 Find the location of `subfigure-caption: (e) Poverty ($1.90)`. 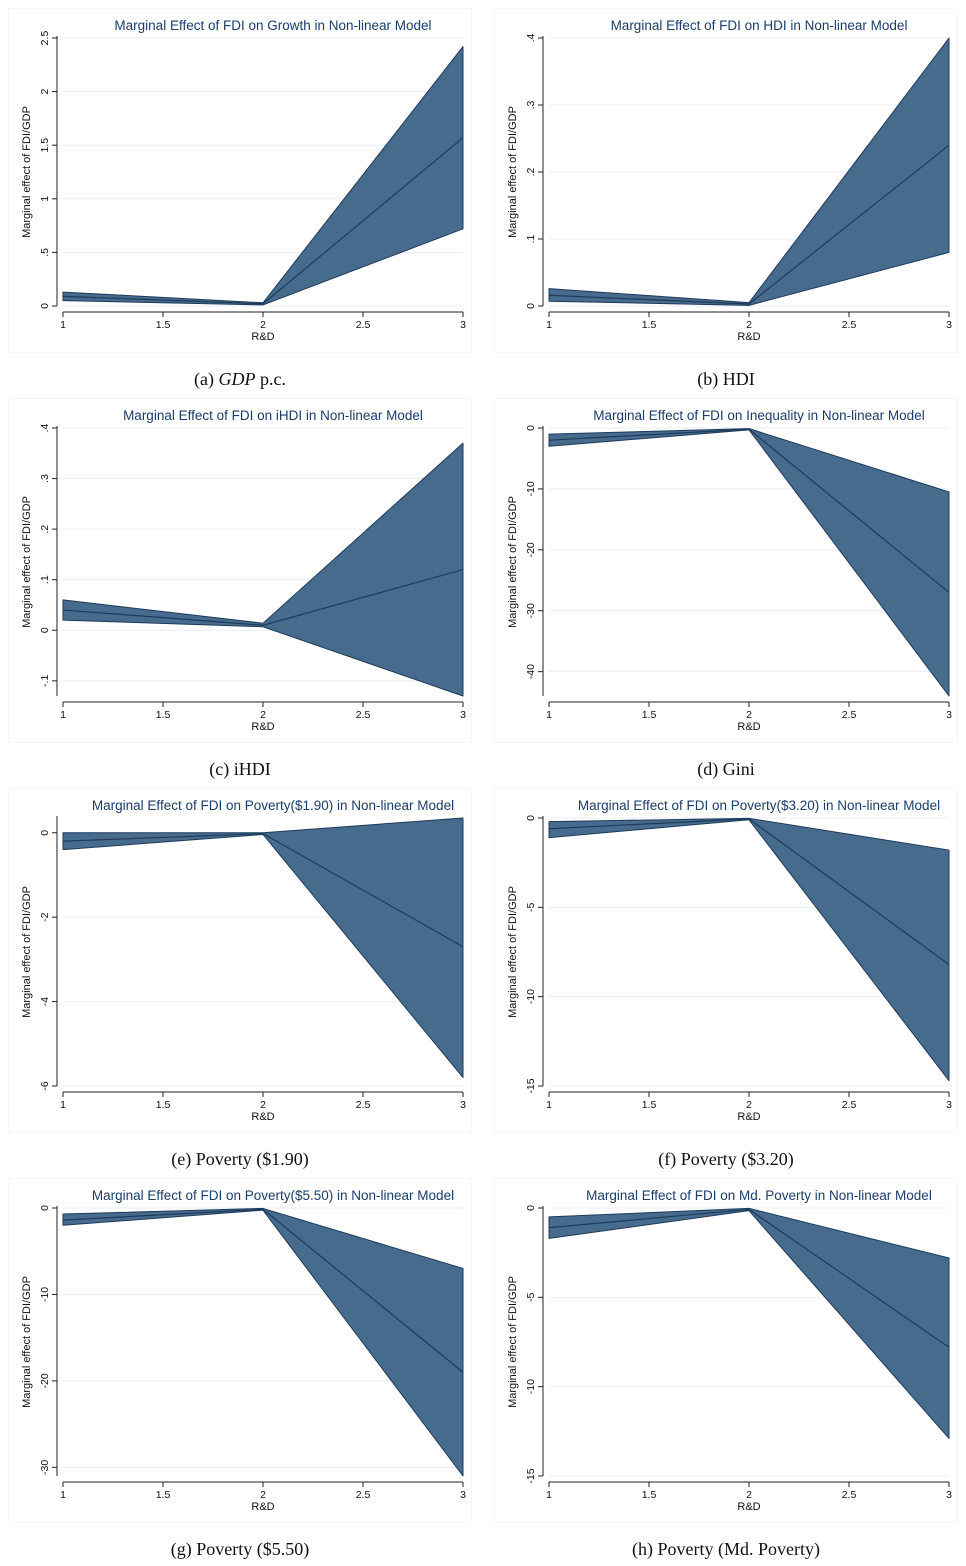

subfigure-caption: (e) Poverty ($1.90) is located at coordinates (240, 1159).